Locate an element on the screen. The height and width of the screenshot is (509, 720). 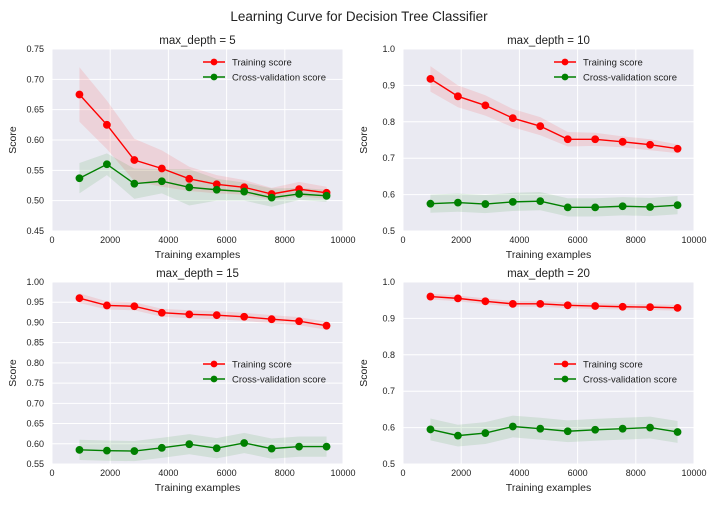
y-tick-label: 0.90 is located at coordinates (35, 322).